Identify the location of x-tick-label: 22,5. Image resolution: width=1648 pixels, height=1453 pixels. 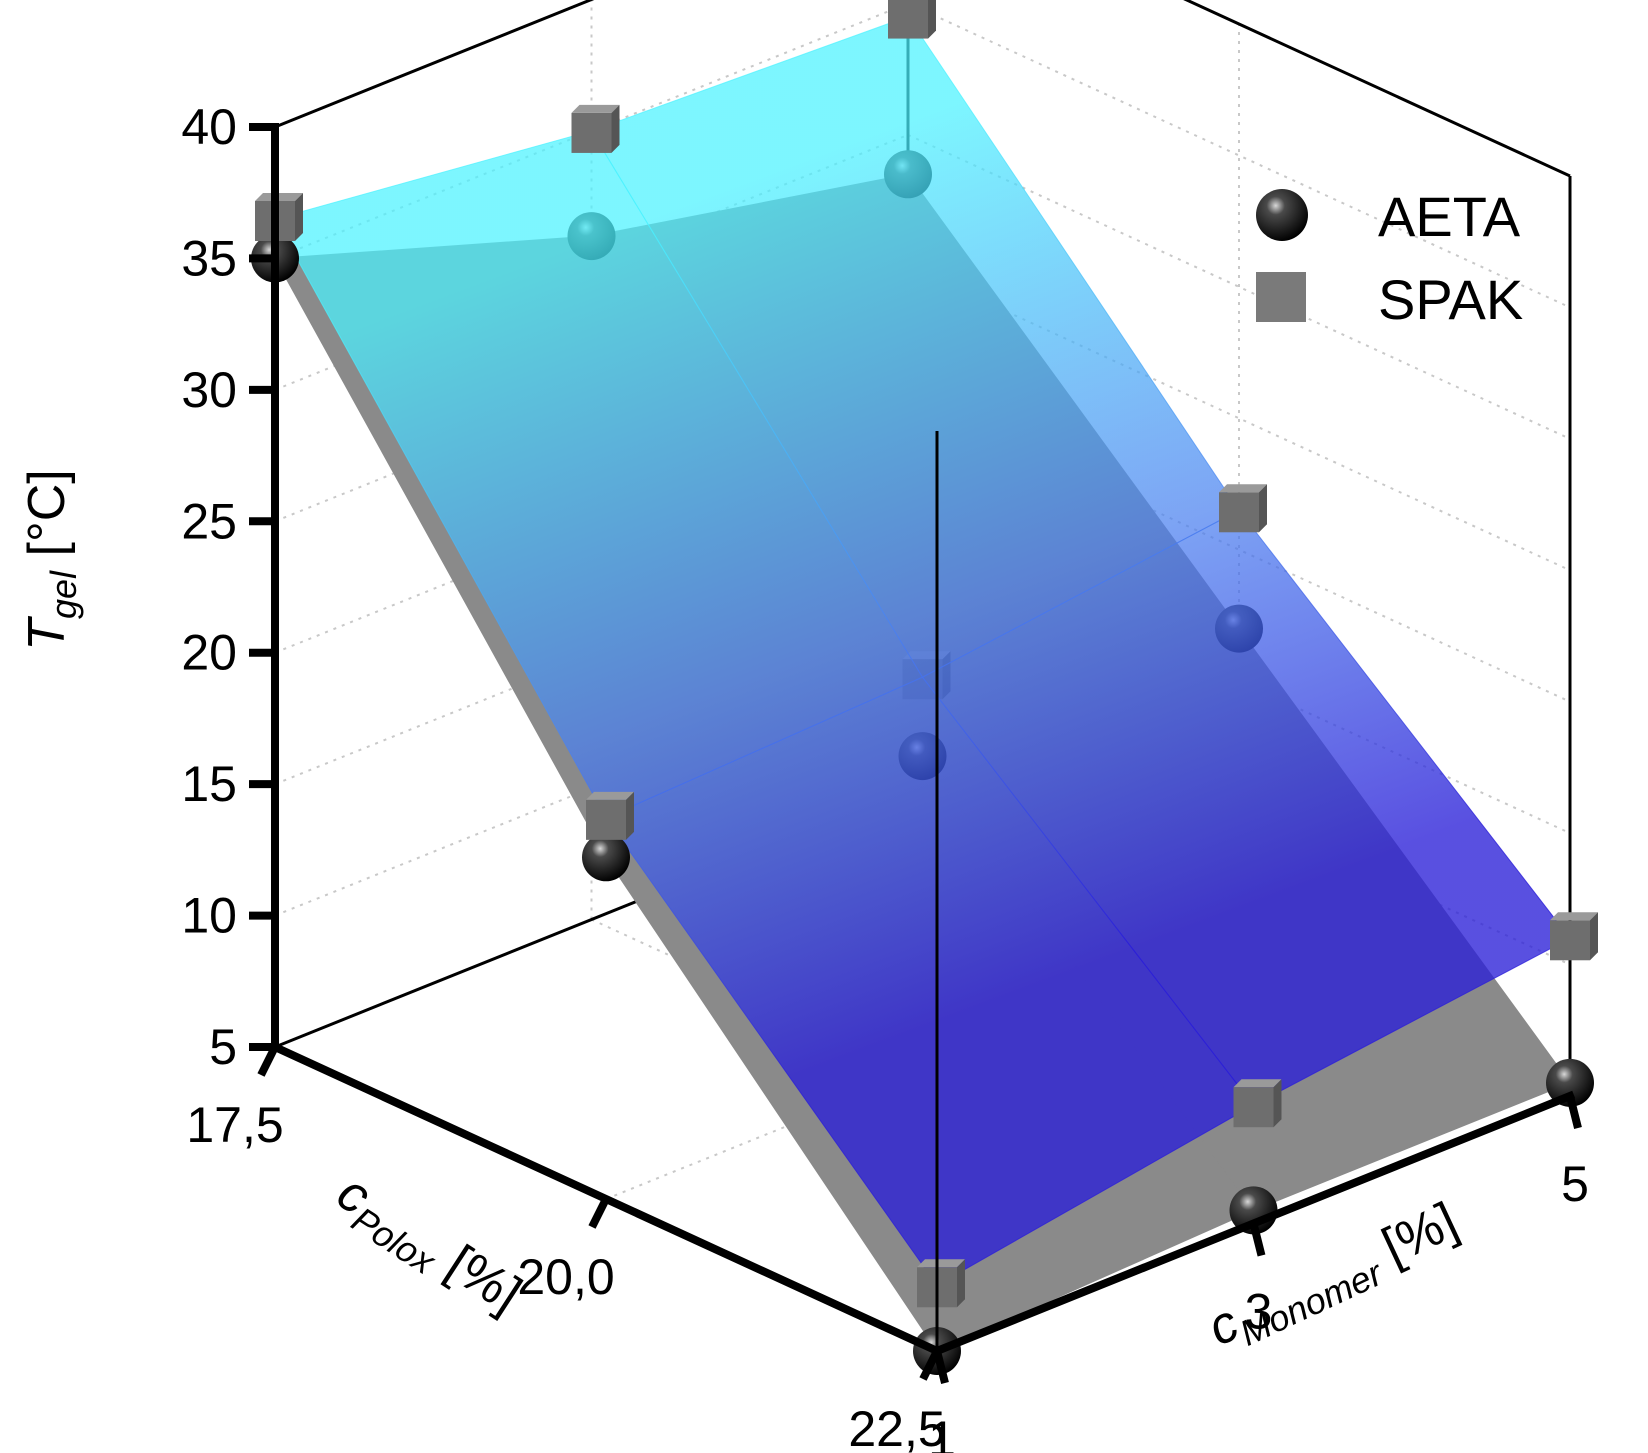
(896, 1427).